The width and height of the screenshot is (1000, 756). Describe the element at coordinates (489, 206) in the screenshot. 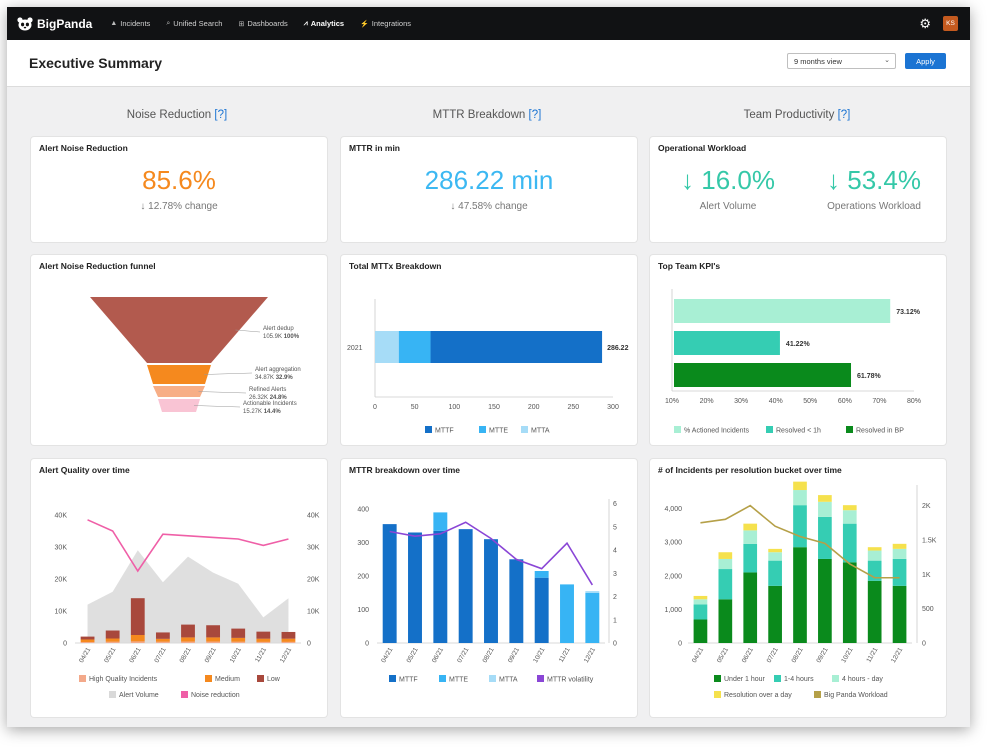

I see `mttr-change: ↓ 47.58% change` at that location.